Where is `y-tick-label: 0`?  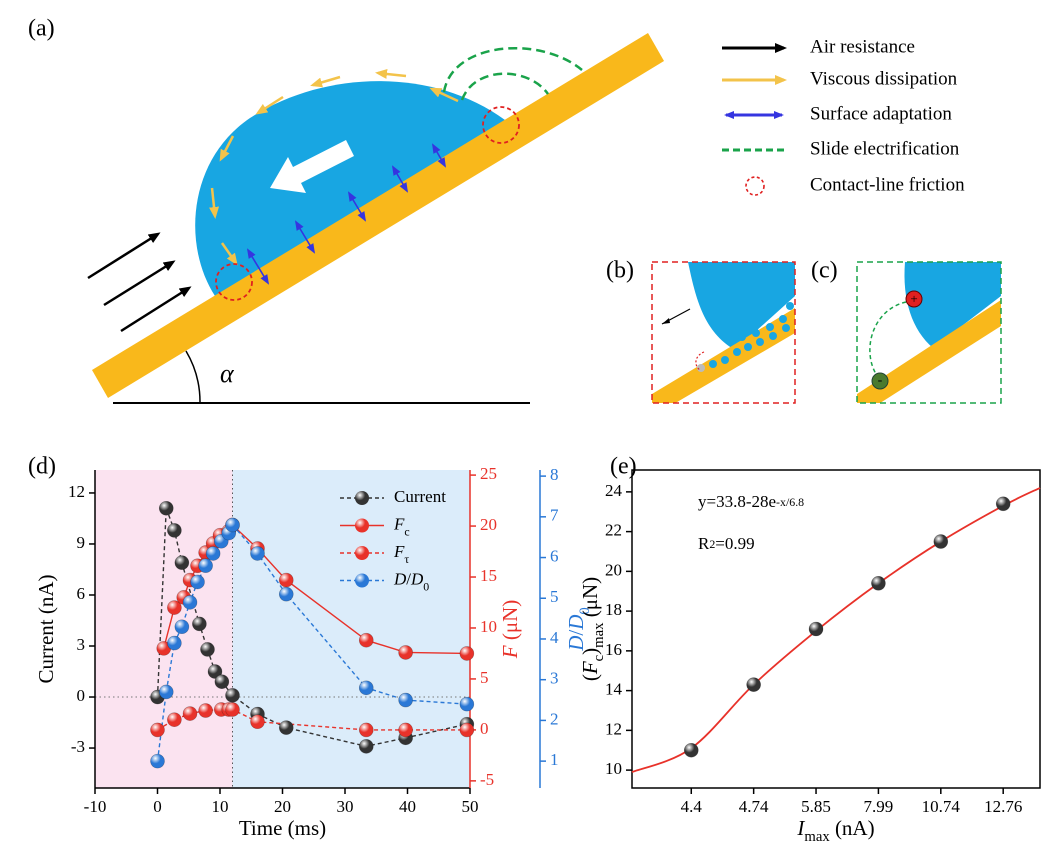
y-tick-label: 0 is located at coordinates (81, 695).